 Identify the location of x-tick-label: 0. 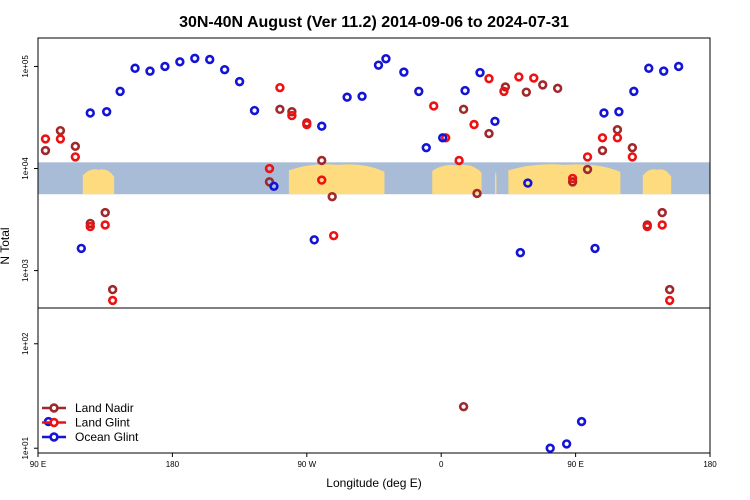
(441, 464).